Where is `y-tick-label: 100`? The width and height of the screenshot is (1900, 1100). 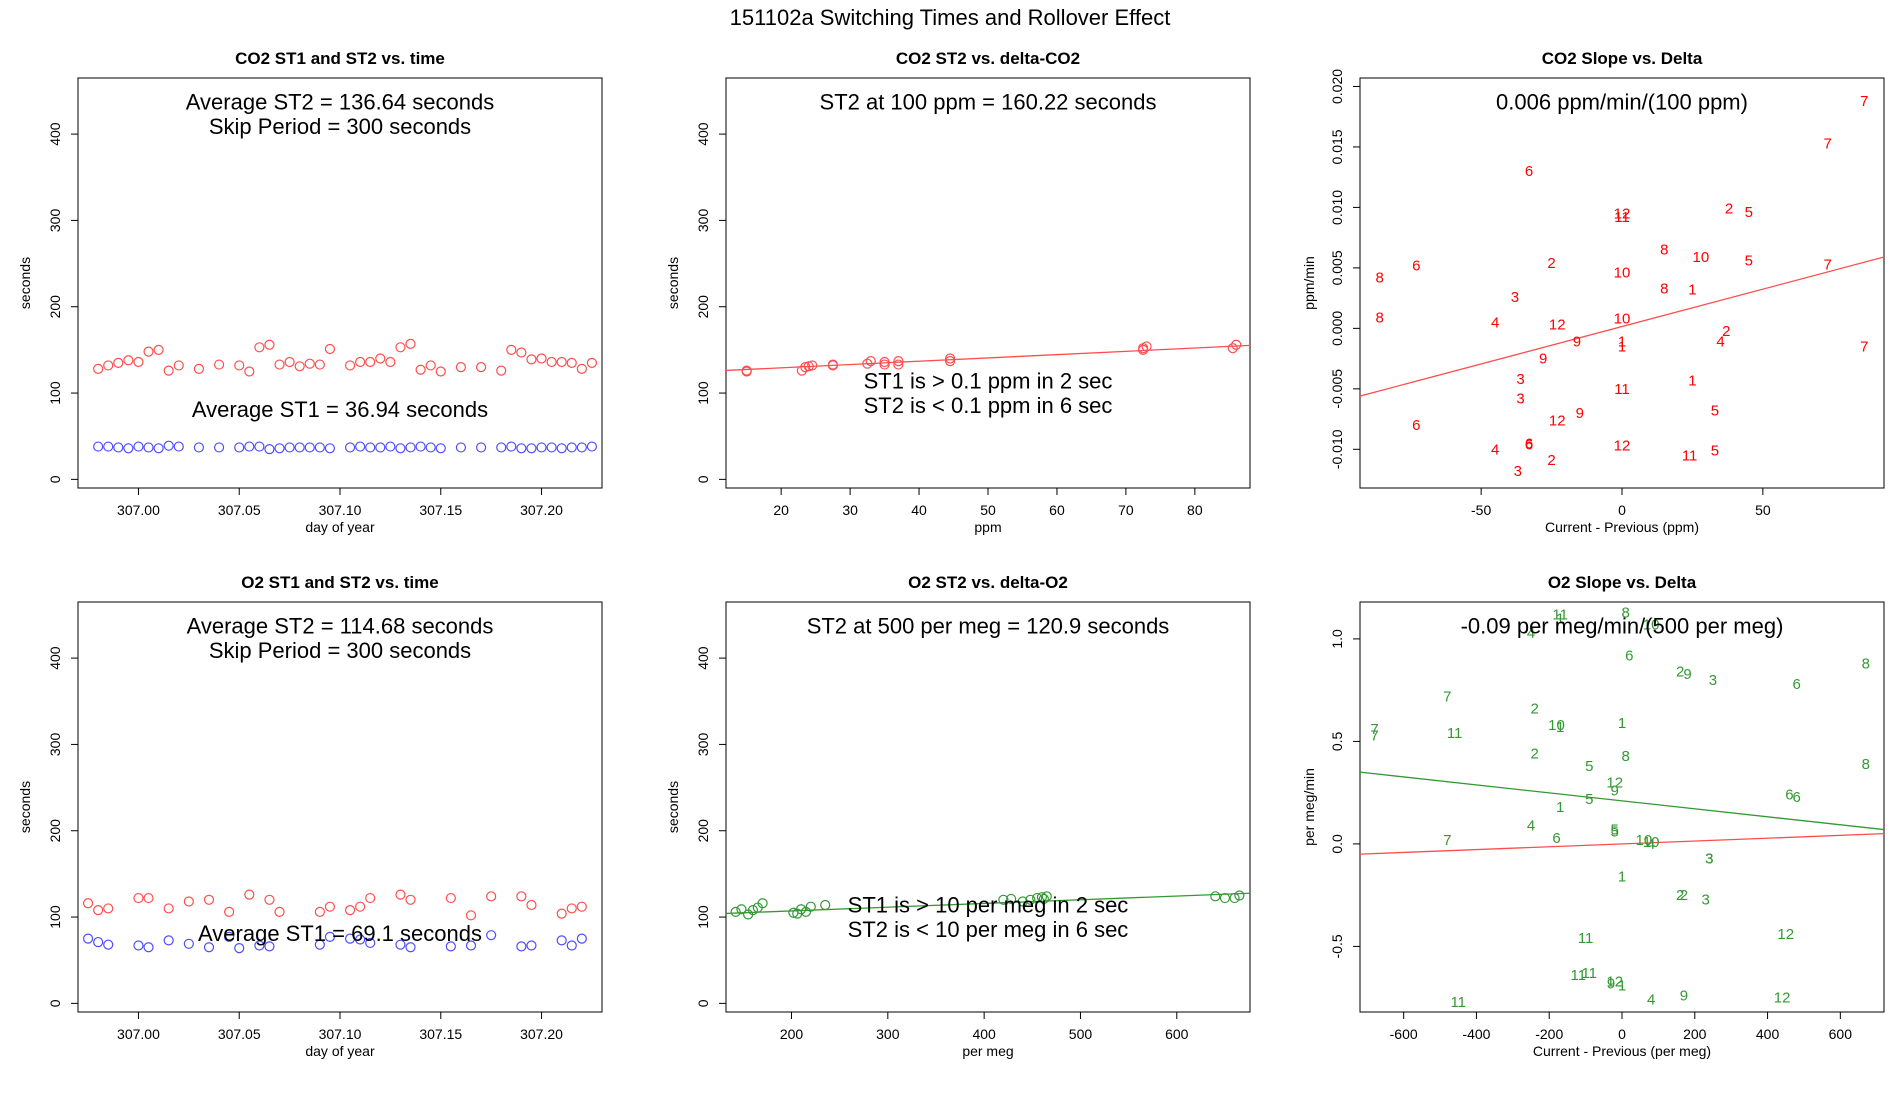 y-tick-label: 100 is located at coordinates (703, 917).